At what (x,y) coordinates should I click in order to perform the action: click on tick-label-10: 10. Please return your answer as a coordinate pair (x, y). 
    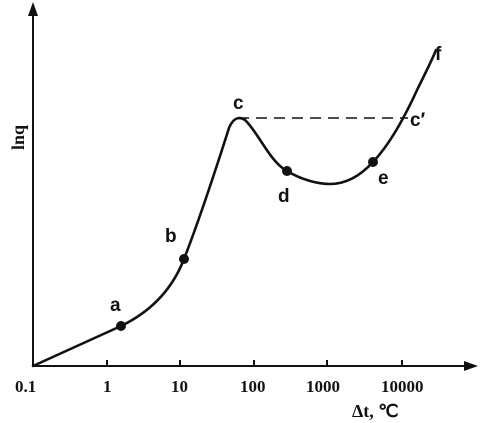
    Looking at the image, I should click on (179, 386).